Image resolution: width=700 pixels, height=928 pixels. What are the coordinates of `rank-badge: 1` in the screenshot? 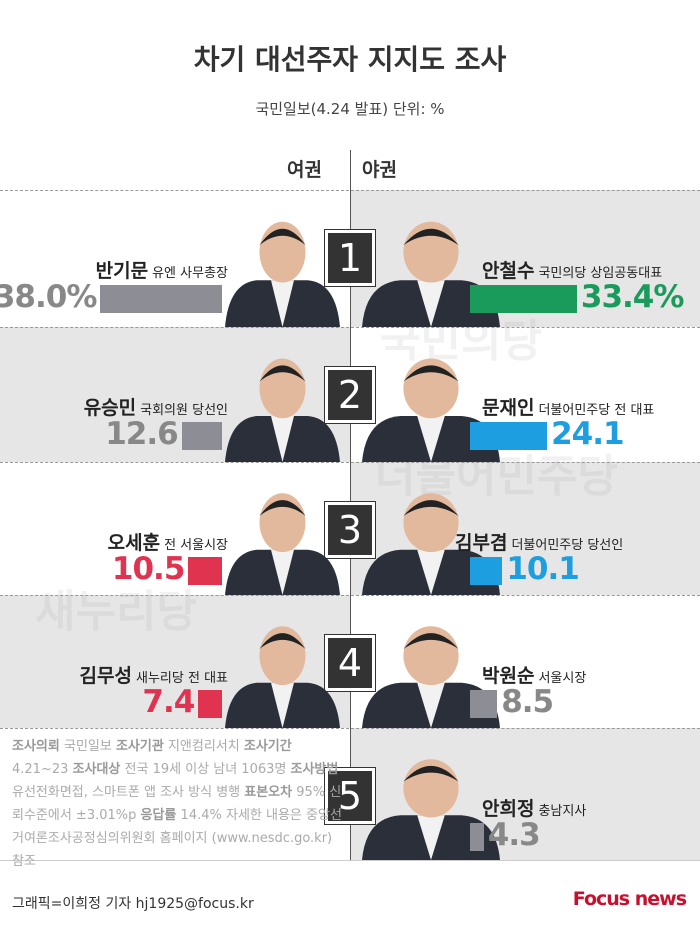 It's located at (350, 258).